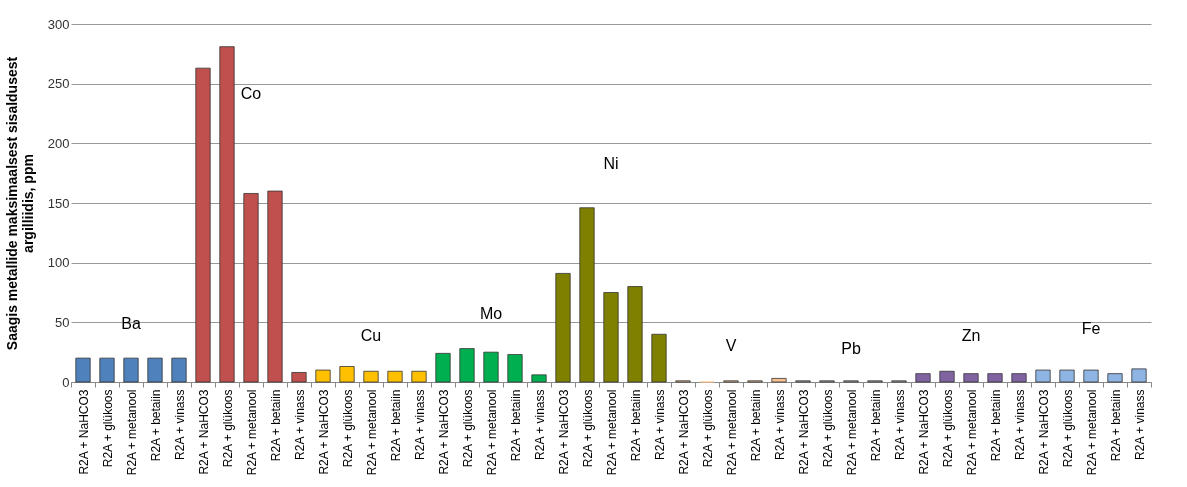 Image resolution: width=1187 pixels, height=487 pixels. What do you see at coordinates (58, 143) in the screenshot?
I see `y-tick-label: 200` at bounding box center [58, 143].